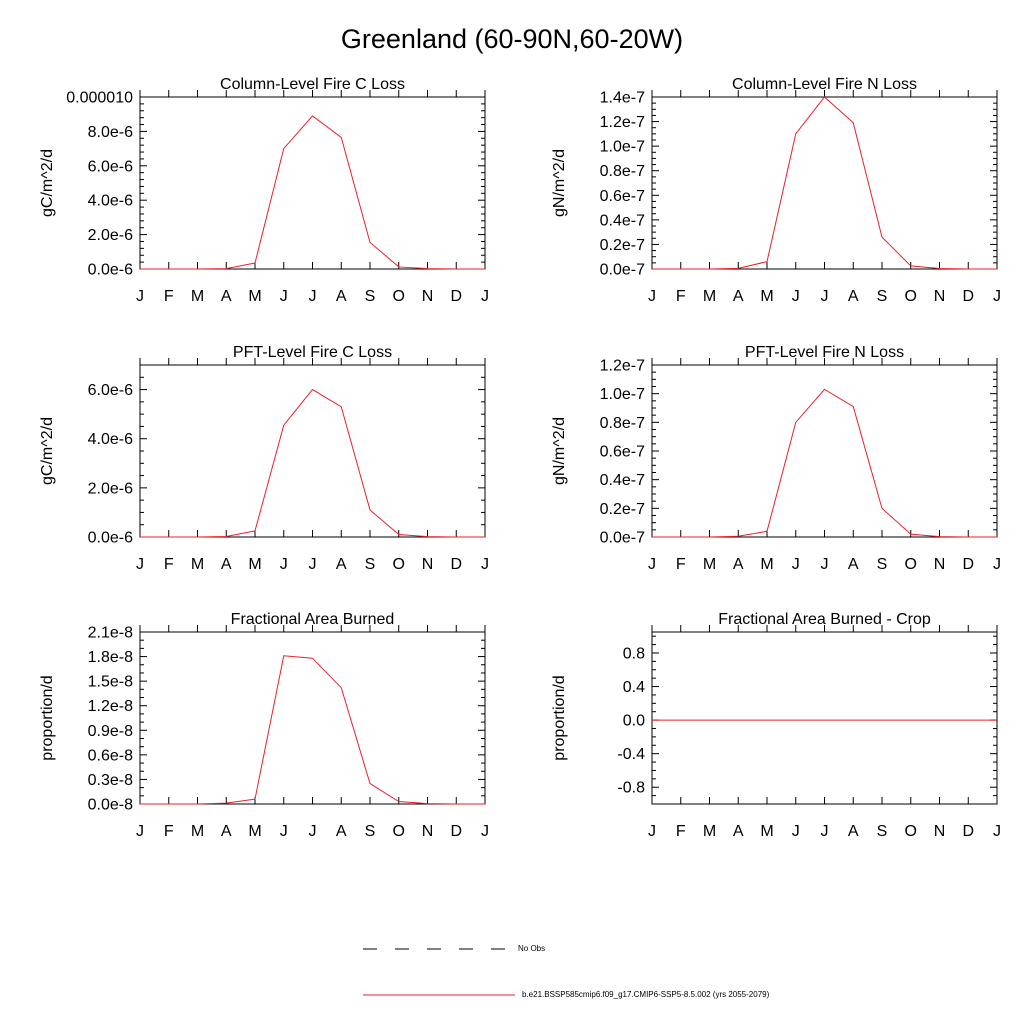 Image resolution: width=1024 pixels, height=1024 pixels. Describe the element at coordinates (110, 731) in the screenshot. I see `y-tick-label: 0.9e-8` at that location.